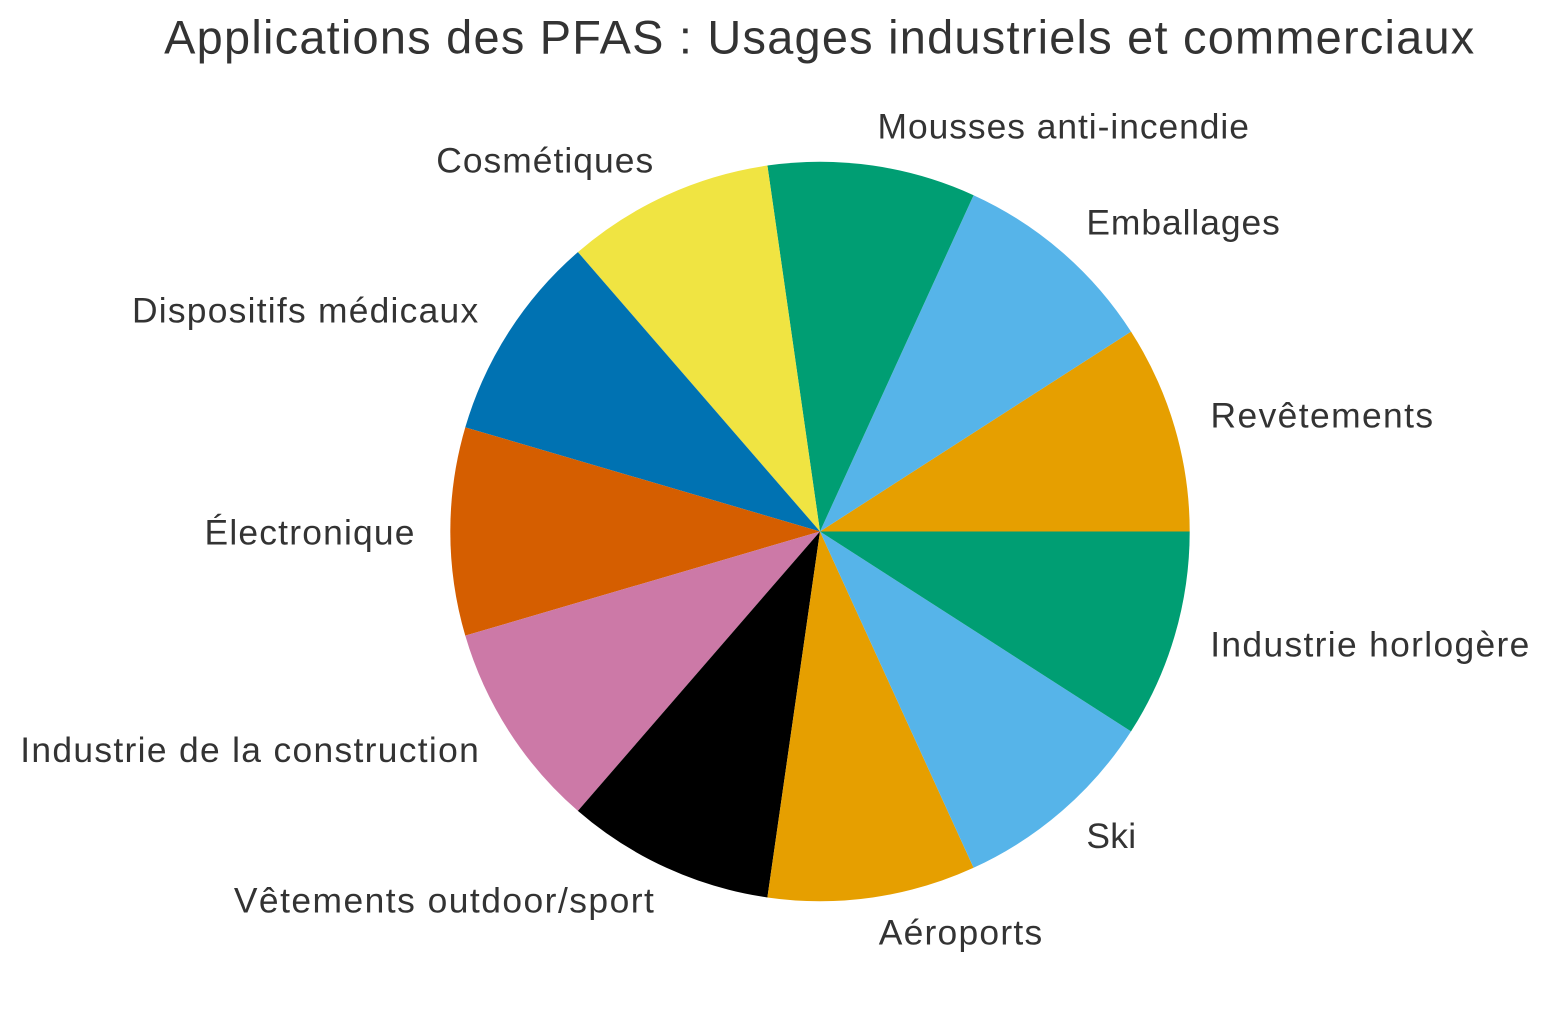  I want to click on svg-text: Revêtements, so click(1322, 416).